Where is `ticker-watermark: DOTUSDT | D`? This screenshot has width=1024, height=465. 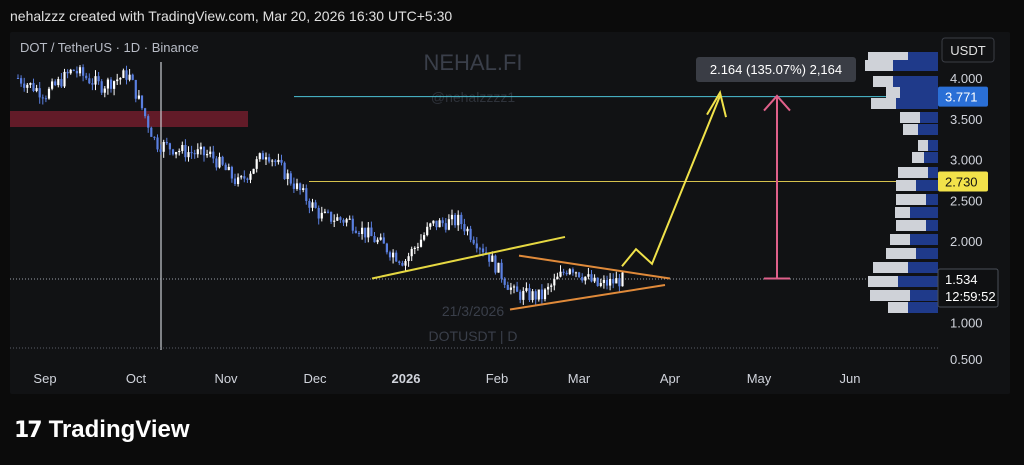
ticker-watermark: DOTUSDT | D is located at coordinates (473, 336).